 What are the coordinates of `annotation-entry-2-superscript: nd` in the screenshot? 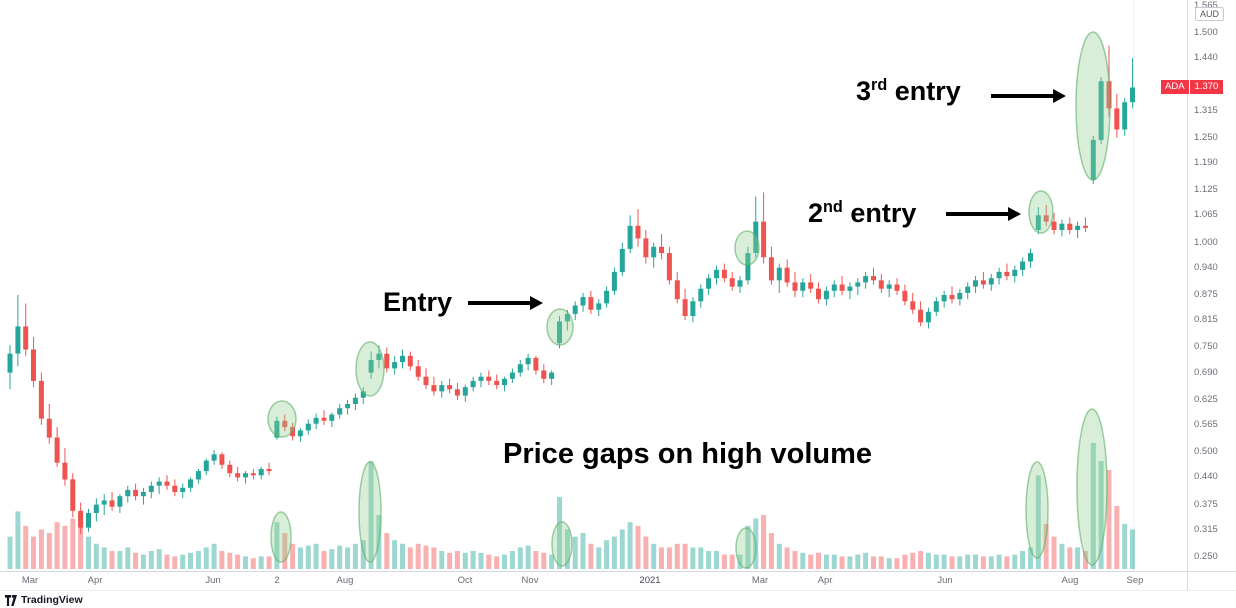 It's located at (833, 207).